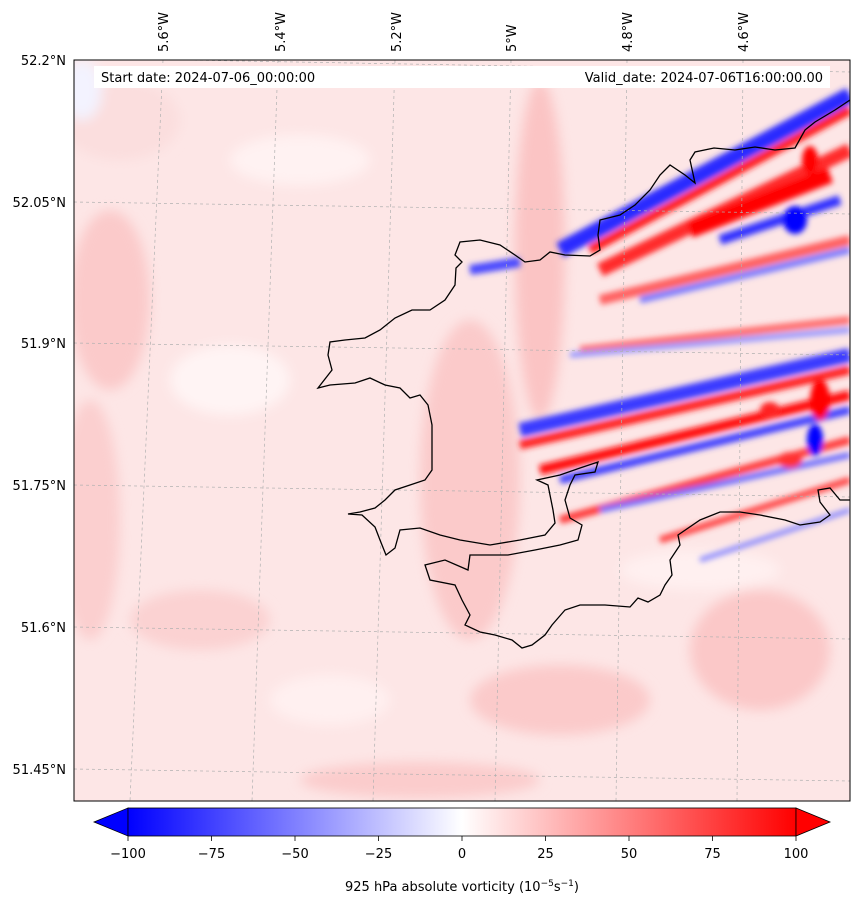  What do you see at coordinates (813, 822) in the screenshot?
I see `colorbar-extend-max` at bounding box center [813, 822].